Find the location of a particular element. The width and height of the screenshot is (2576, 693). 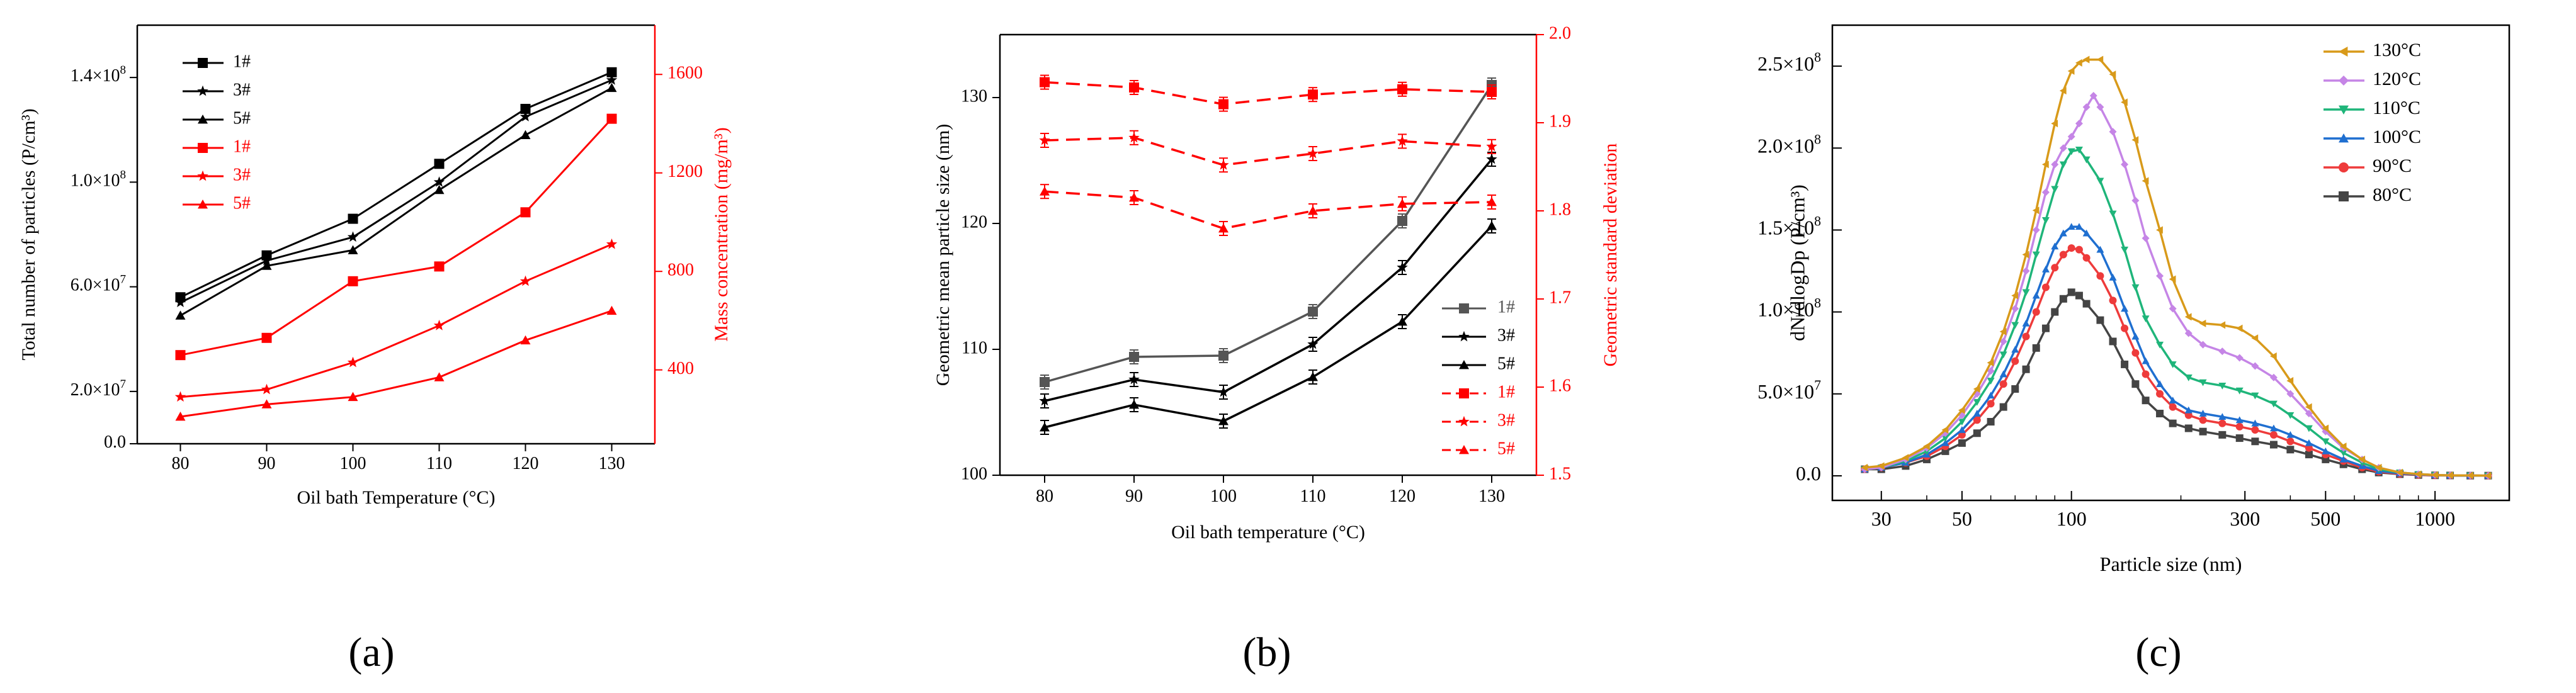

legend-label: 3# is located at coordinates (1506, 335).